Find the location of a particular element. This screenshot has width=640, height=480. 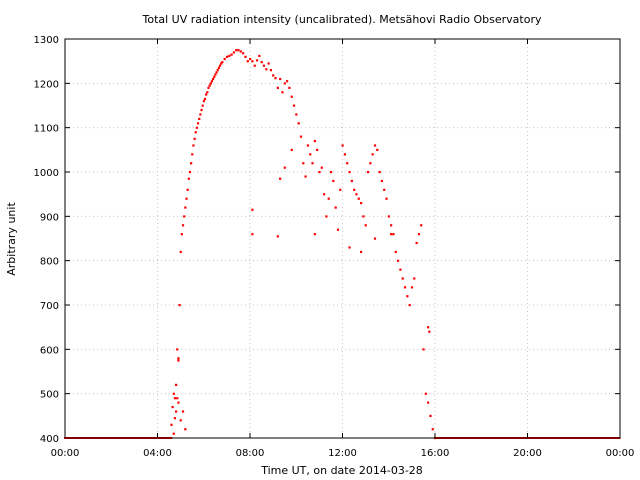

y-tick-label: 700 is located at coordinates (49, 306).